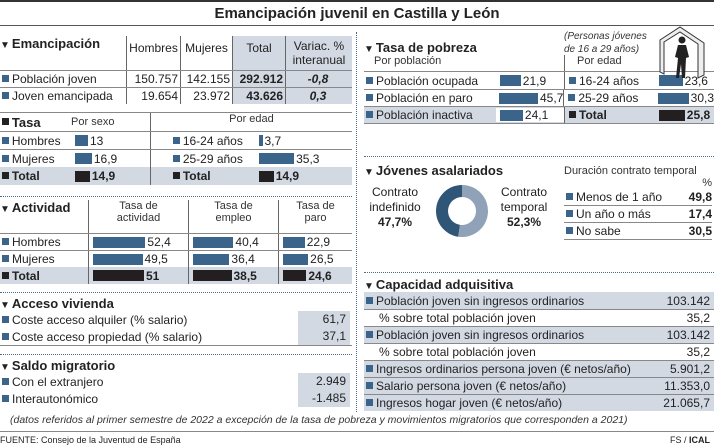 The width and height of the screenshot is (714, 446). What do you see at coordinates (638, 231) in the screenshot?
I see `table-row: No sabe 30,5` at bounding box center [638, 231].